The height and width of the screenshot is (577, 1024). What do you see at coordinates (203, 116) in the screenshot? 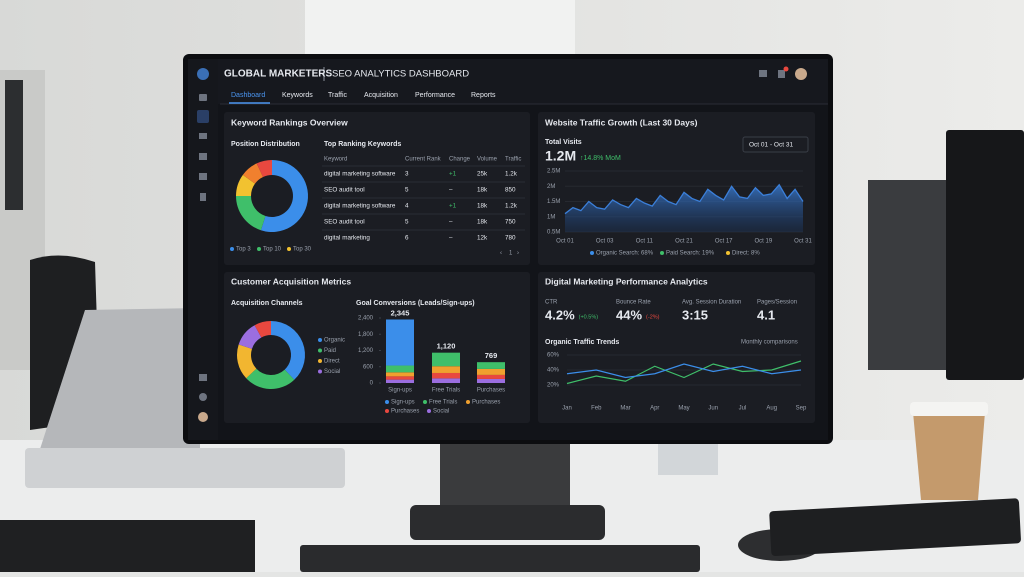
I see `icon-dashboard` at bounding box center [203, 116].